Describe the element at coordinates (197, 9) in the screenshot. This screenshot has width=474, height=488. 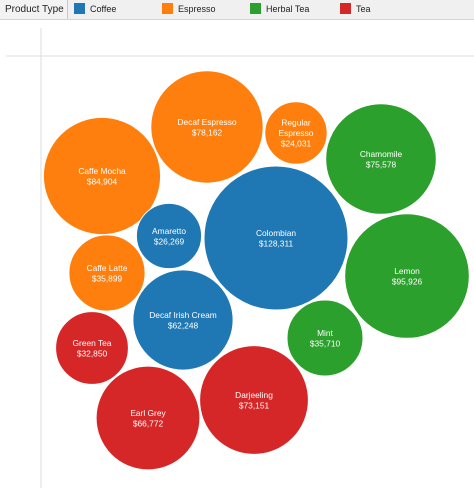
I see `legend-label-espresso: Espresso` at that location.